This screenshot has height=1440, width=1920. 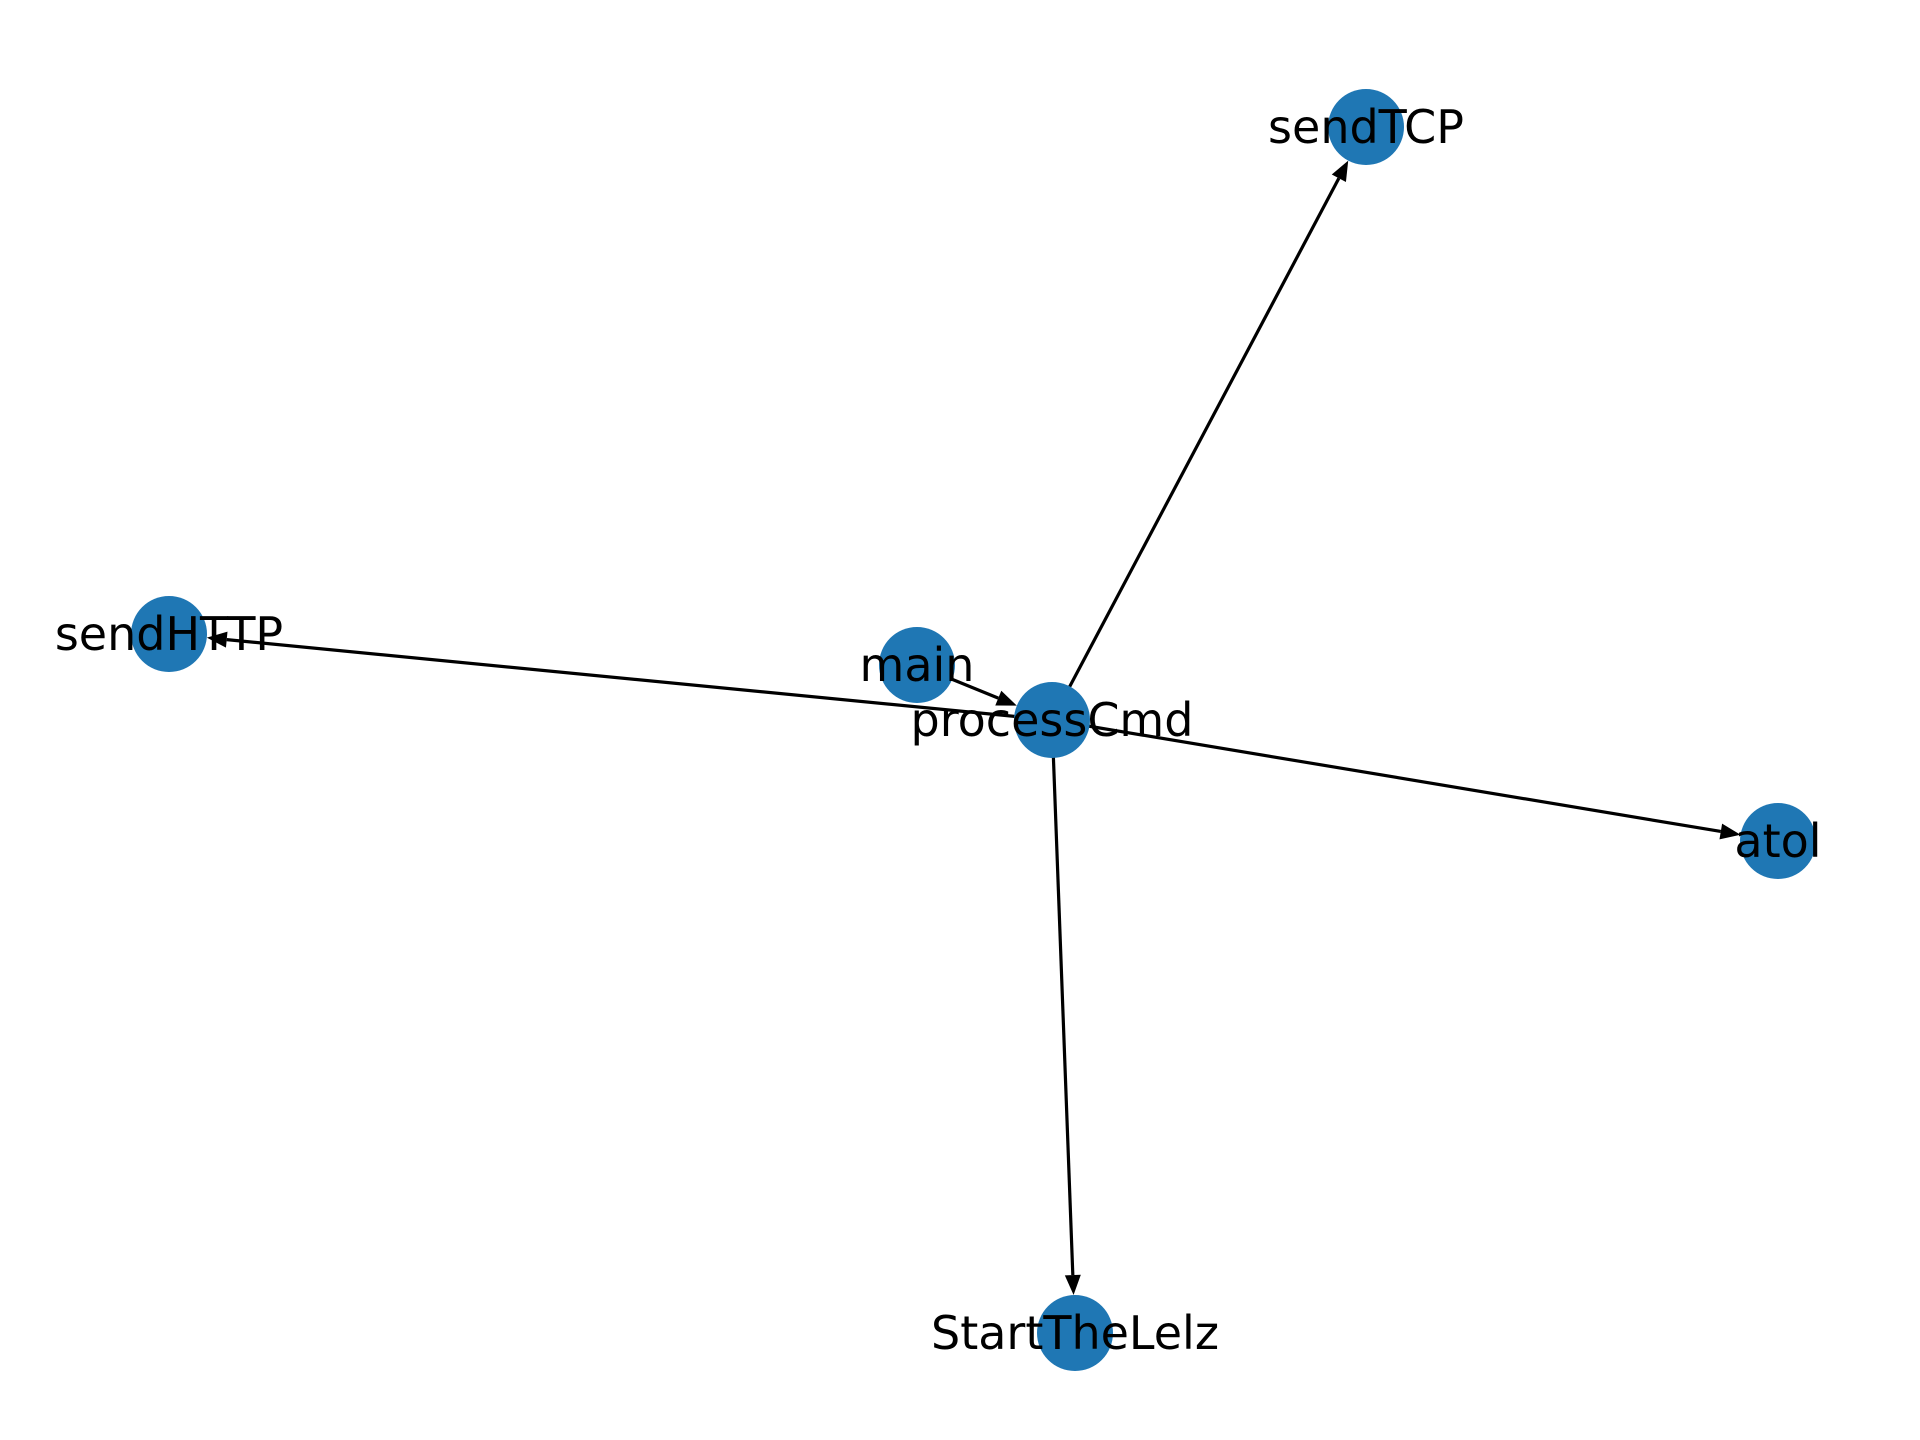 I want to click on node-label-main: main, so click(x=917, y=665).